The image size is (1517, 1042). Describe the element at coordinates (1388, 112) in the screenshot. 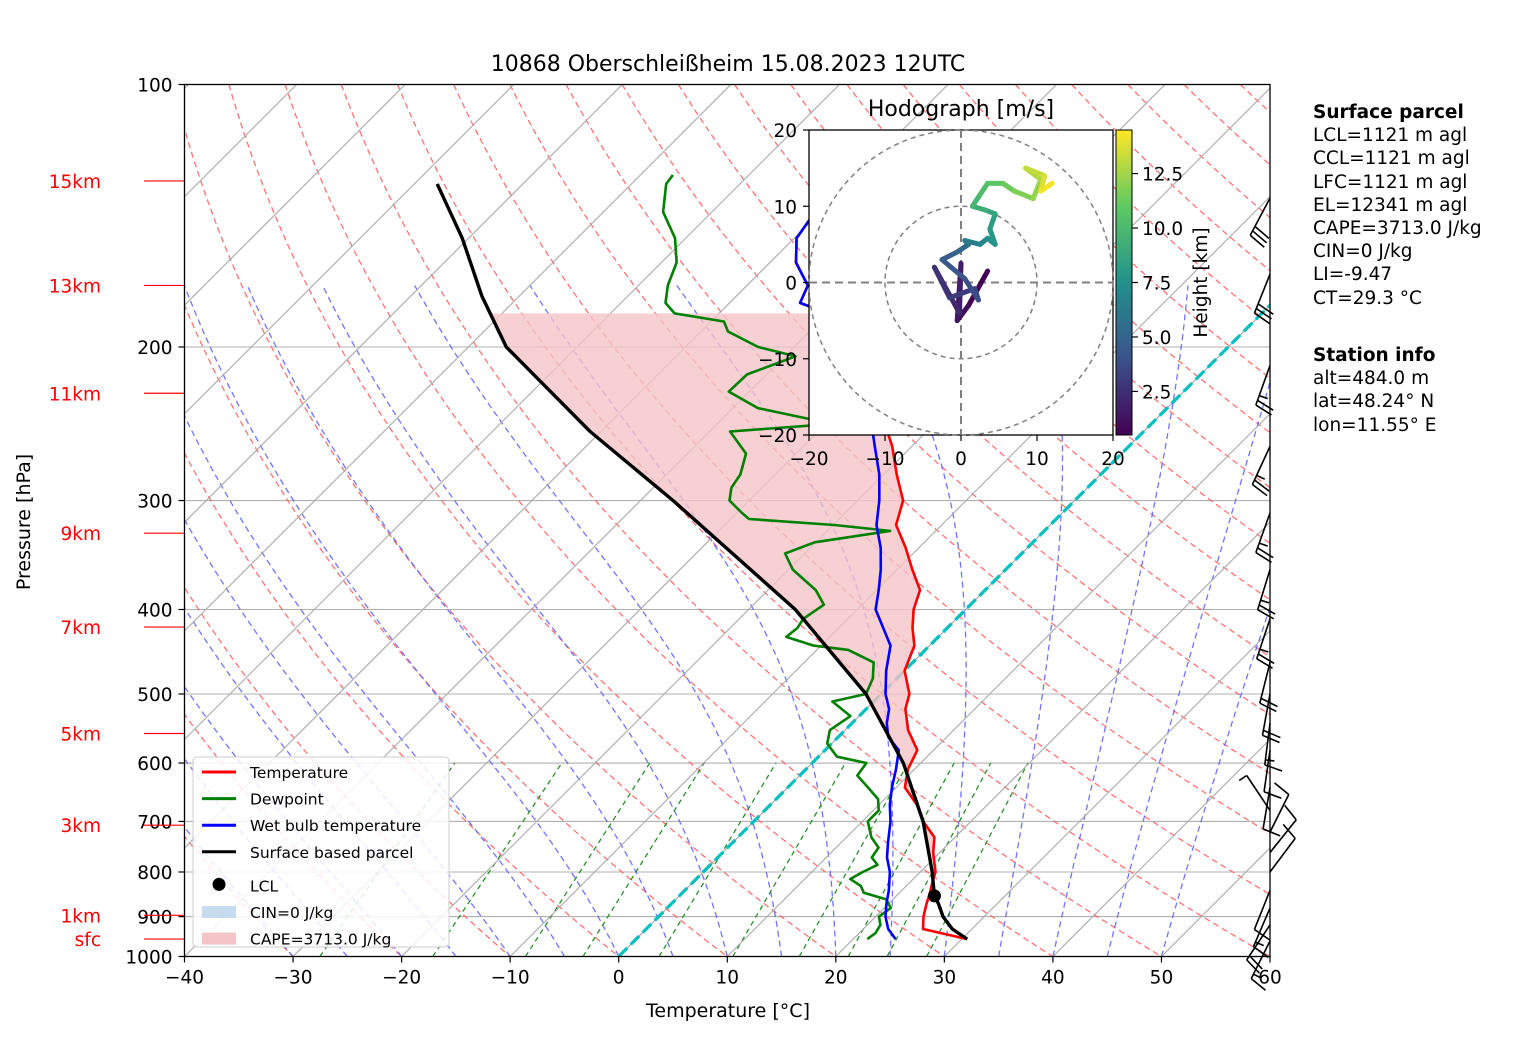

I see `surface-parcel-heading: Surface parcel` at that location.